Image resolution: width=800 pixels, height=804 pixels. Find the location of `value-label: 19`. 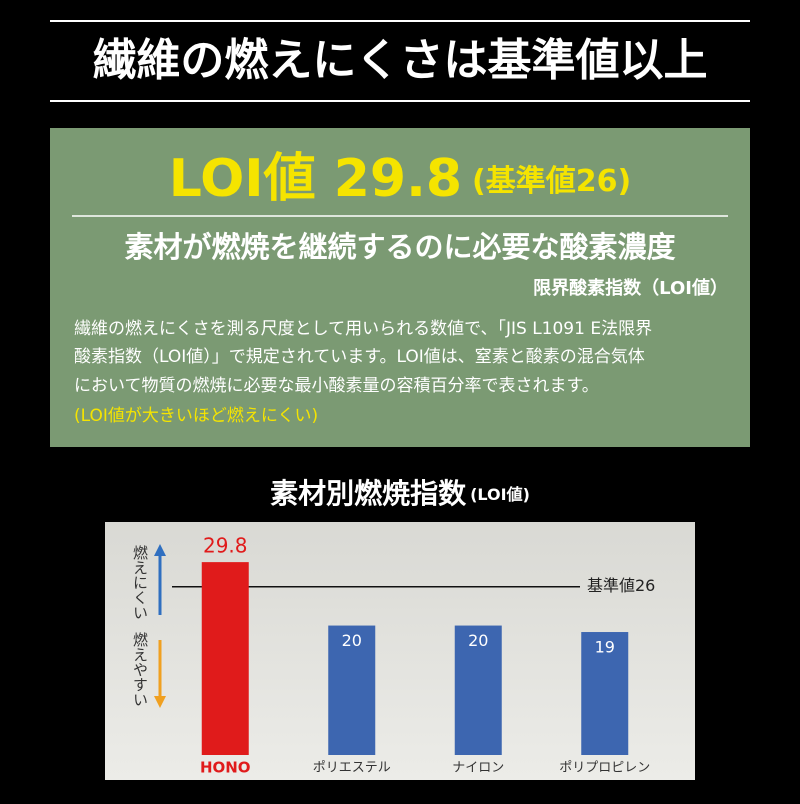

value-label: 19 is located at coordinates (605, 647).